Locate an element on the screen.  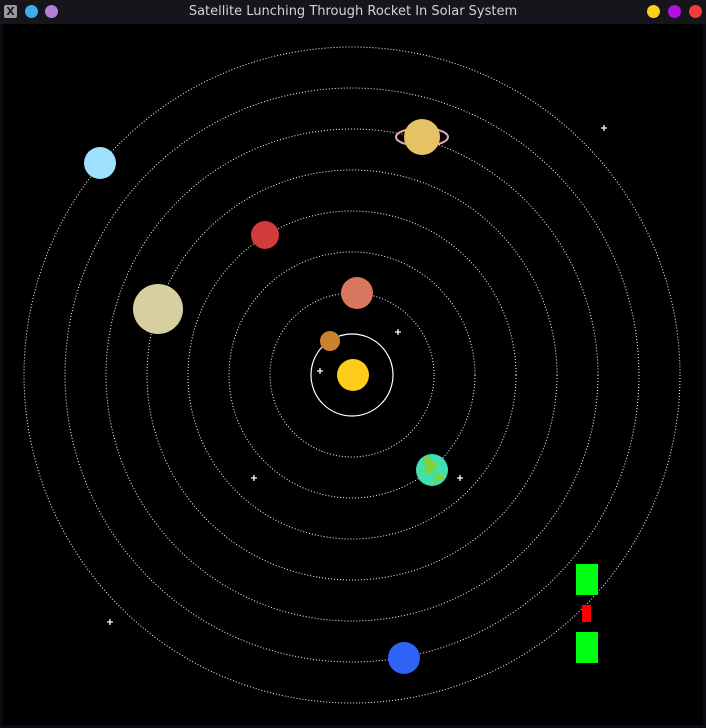
planet-mars is located at coordinates (265, 235).